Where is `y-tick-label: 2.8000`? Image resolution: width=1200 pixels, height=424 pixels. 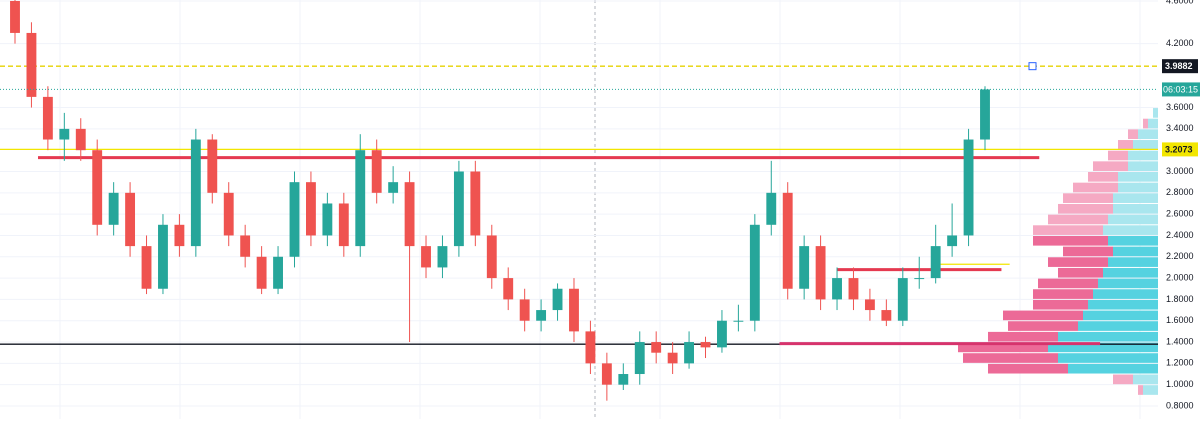
y-tick-label: 2.8000 is located at coordinates (1180, 192).